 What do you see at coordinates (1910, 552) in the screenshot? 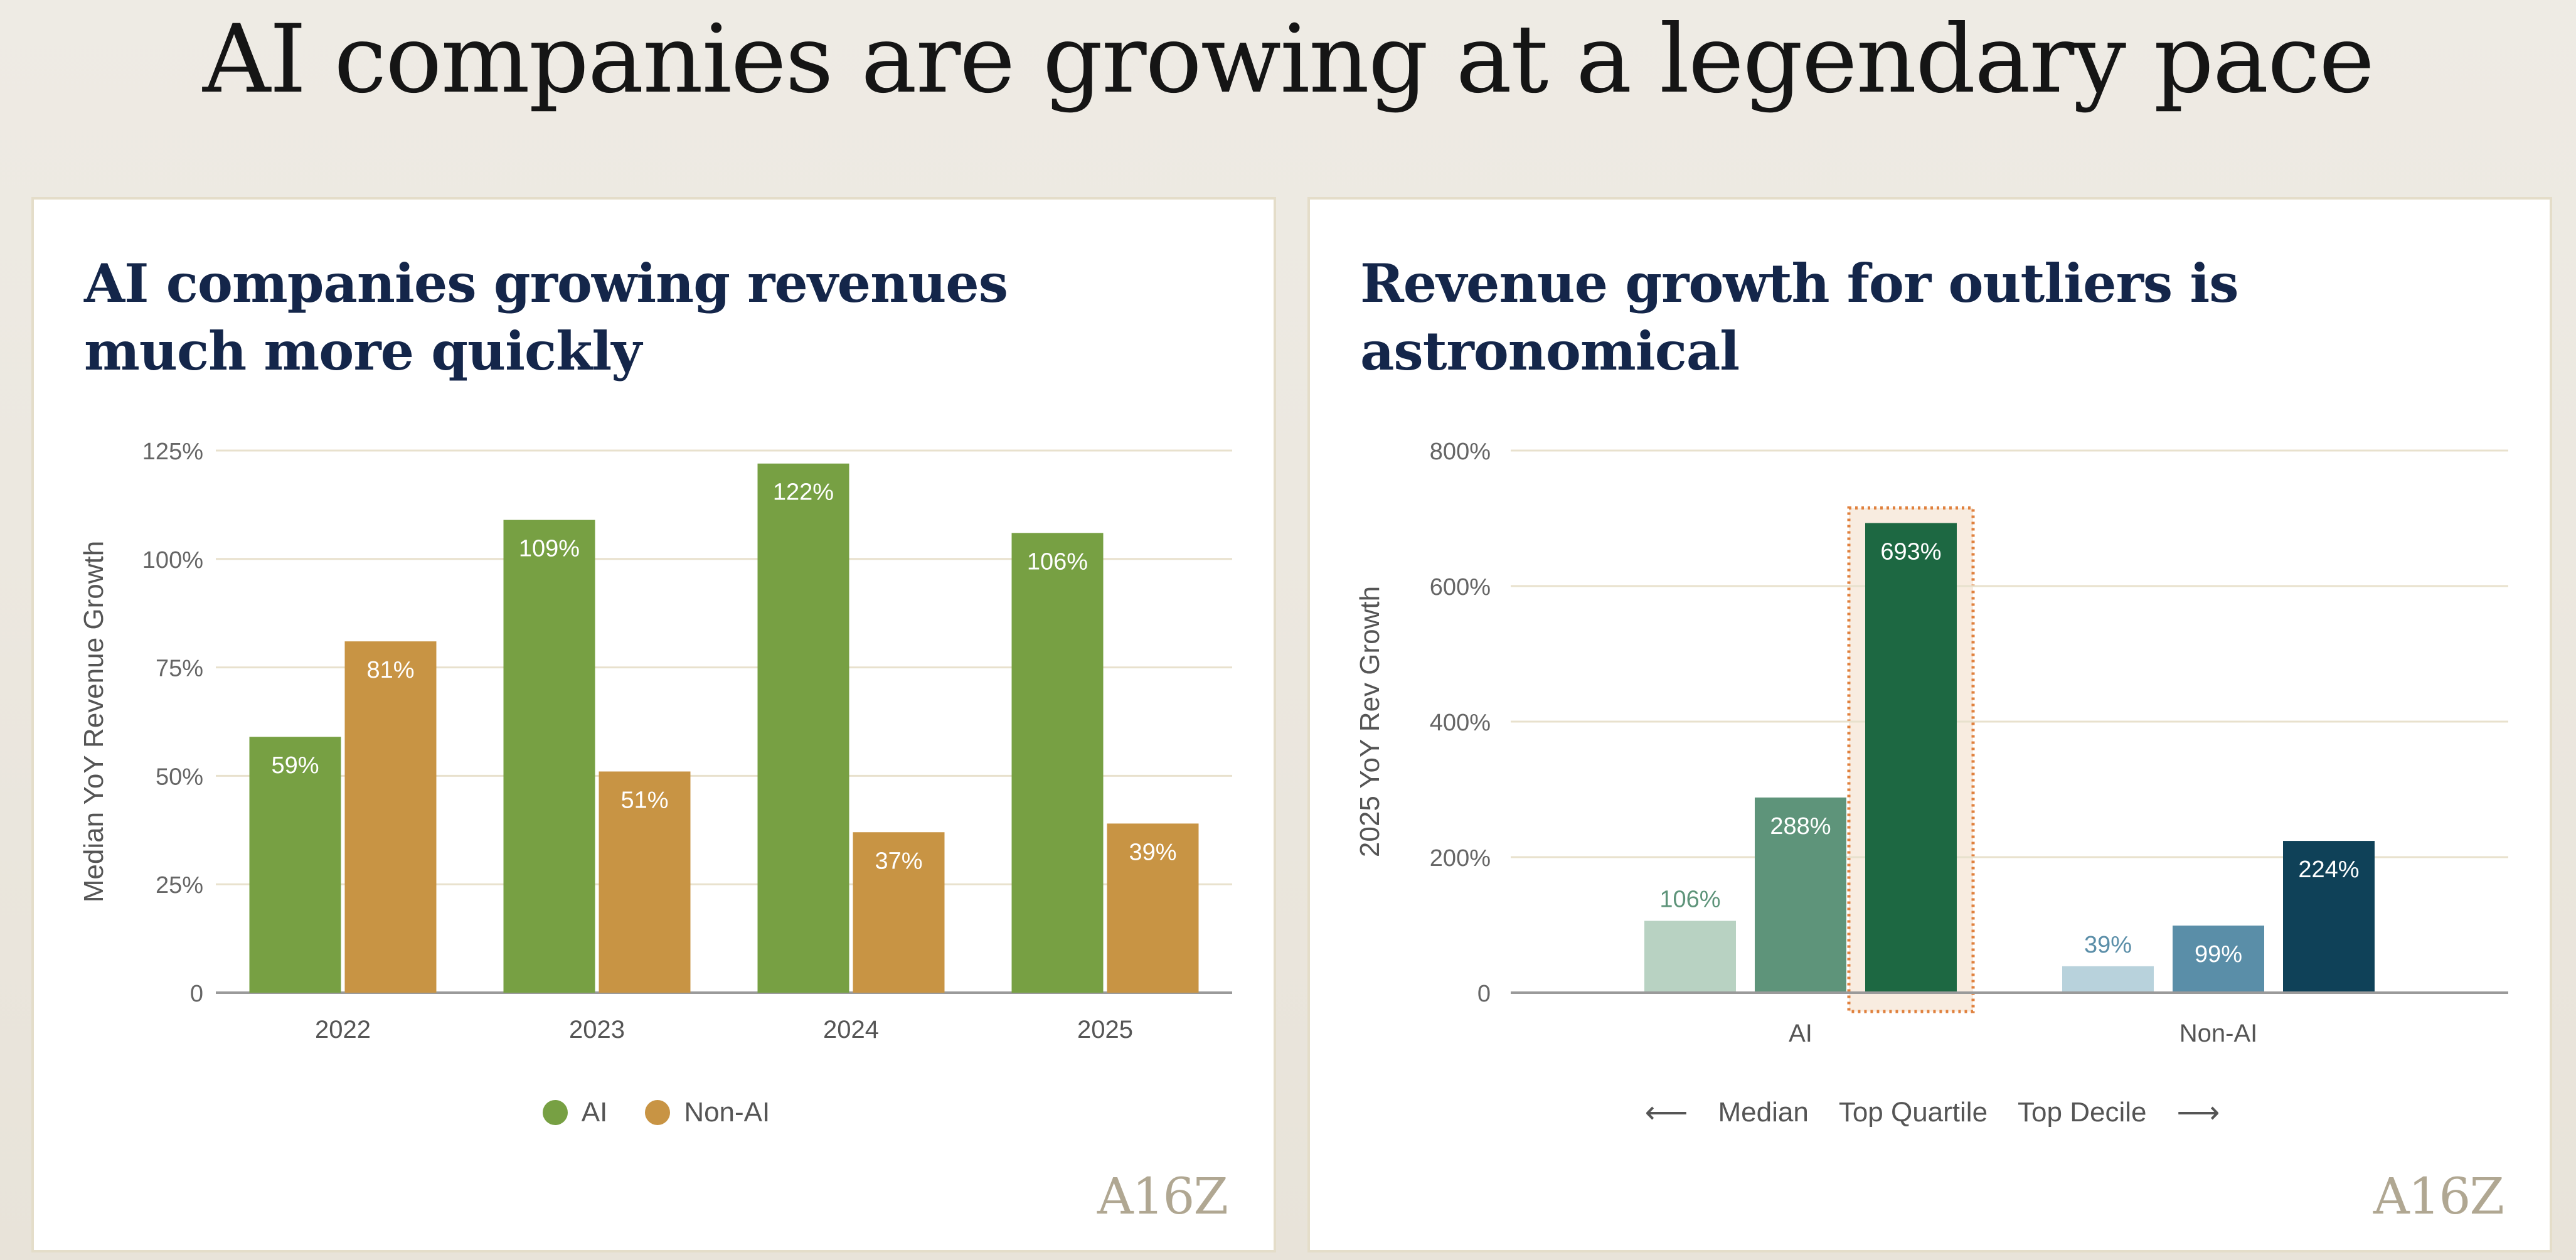
I see `bar-value-label: 693%` at bounding box center [1910, 552].